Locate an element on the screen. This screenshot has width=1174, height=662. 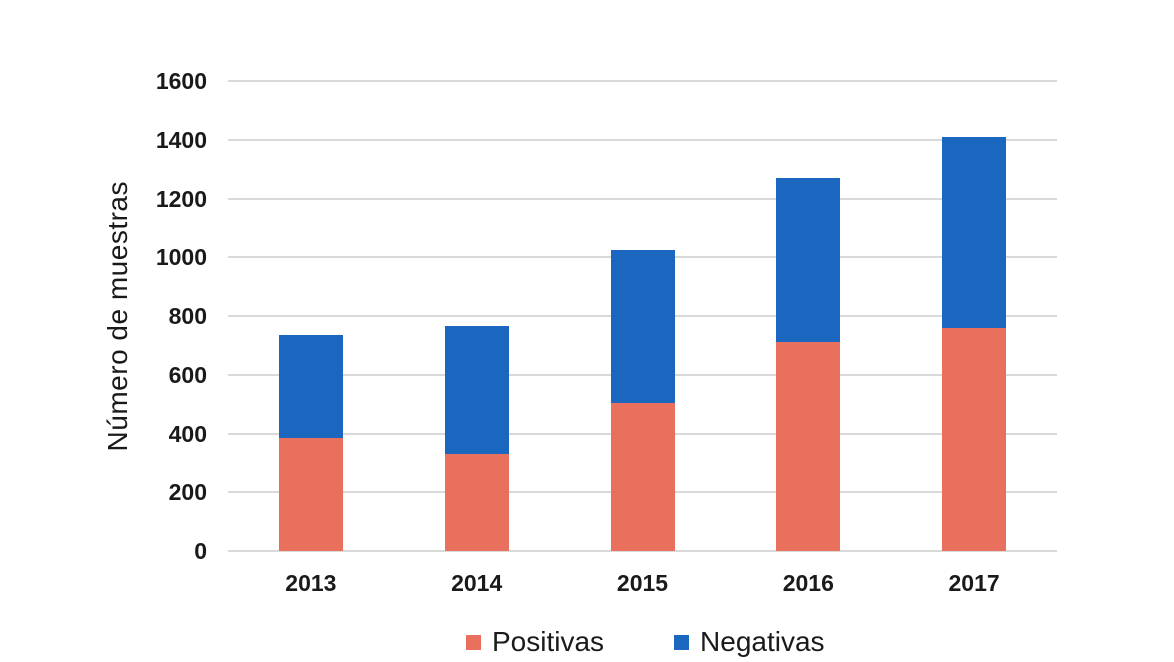
y-tick-label-1400: 1400 is located at coordinates (181, 139).